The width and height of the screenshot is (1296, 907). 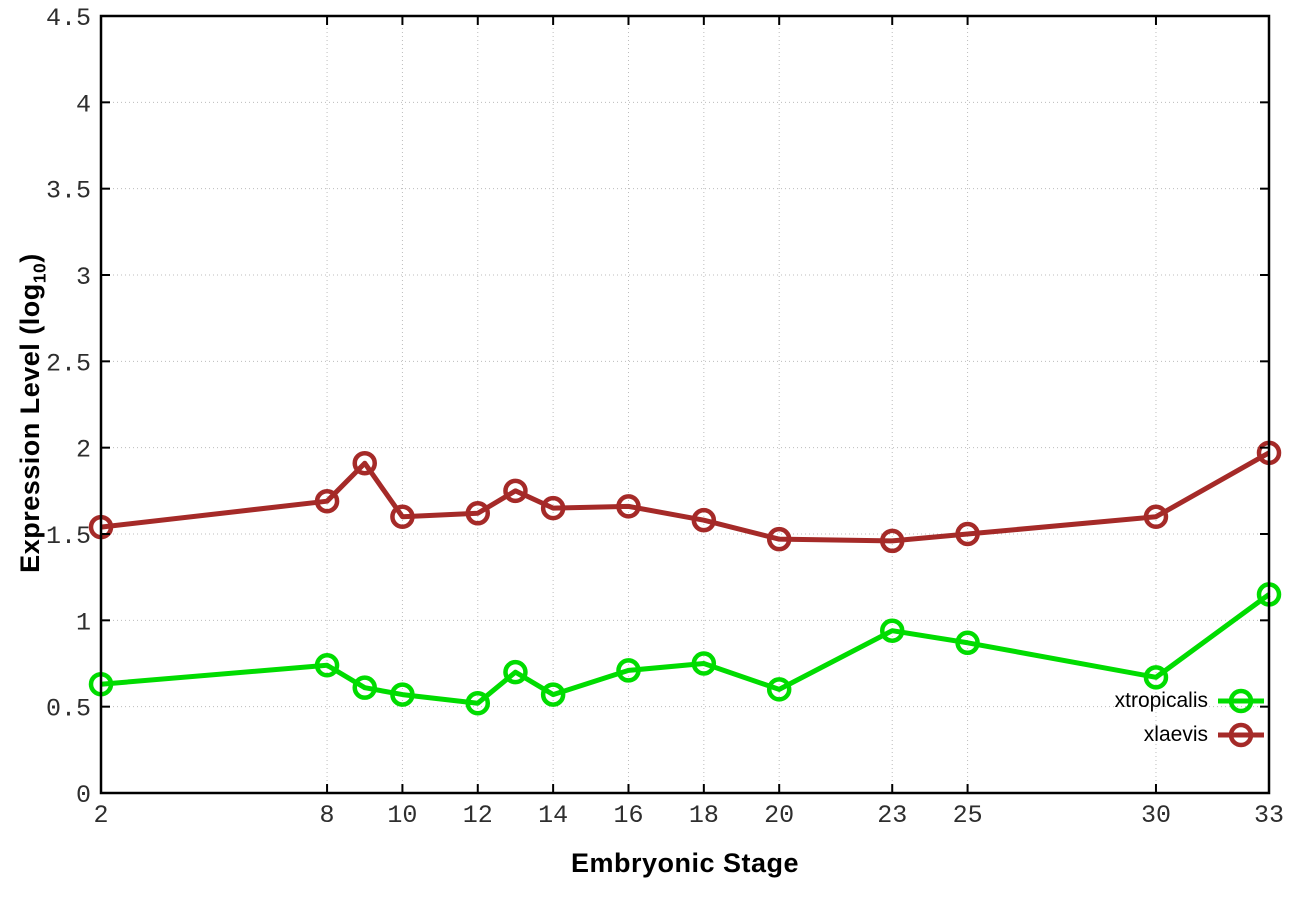 I want to click on legend-marker-xtropicalis-icon, so click(x=1241, y=701).